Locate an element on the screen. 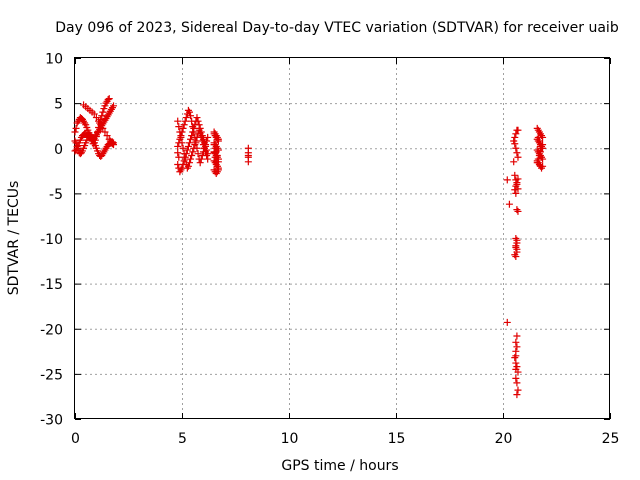  y-tick-label: -5 is located at coordinates (56, 195).